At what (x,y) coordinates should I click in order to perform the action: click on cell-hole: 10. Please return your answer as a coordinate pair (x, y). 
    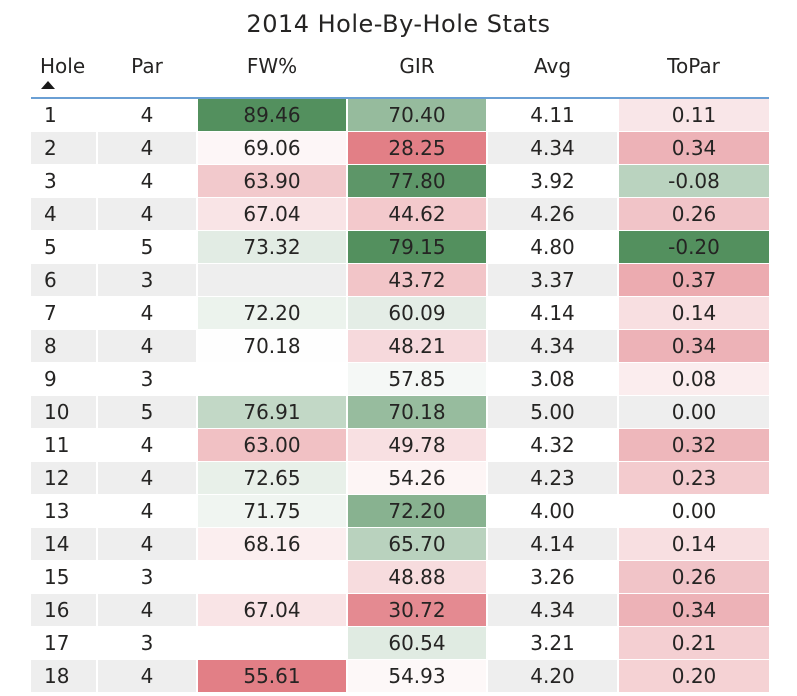
    Looking at the image, I should click on (64, 412).